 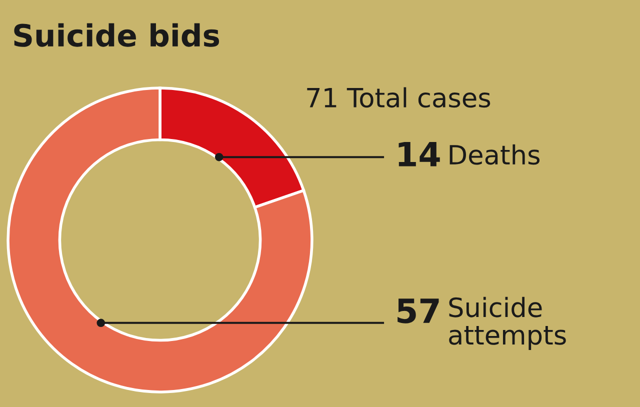 I want to click on slice-label: Suicide attempts, so click(x=507, y=323).